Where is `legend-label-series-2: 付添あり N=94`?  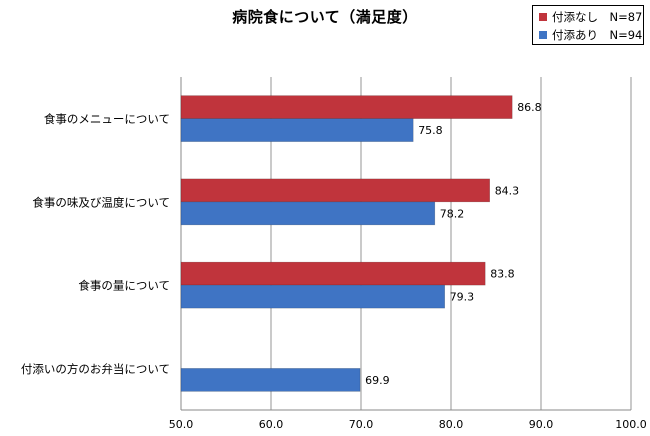 legend-label-series-2: 付添あり N=94 is located at coordinates (597, 35).